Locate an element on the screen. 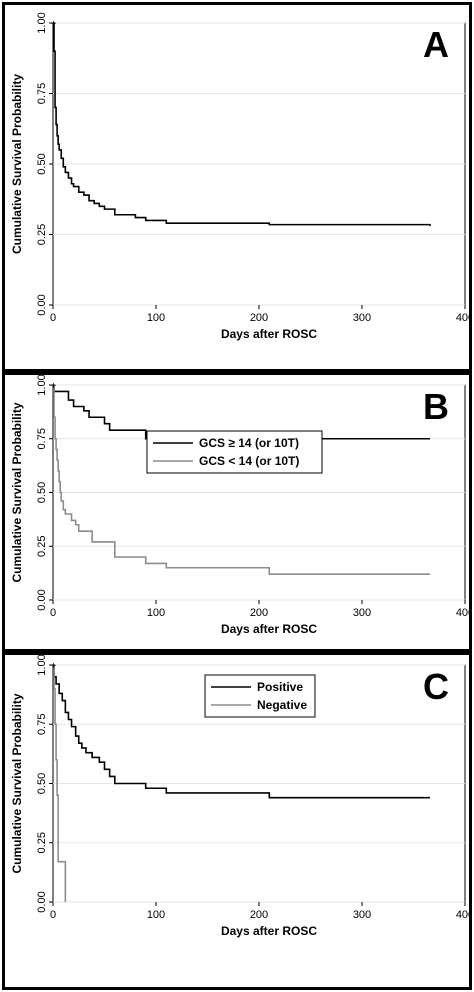  panel-letter: A is located at coordinates (436, 44).